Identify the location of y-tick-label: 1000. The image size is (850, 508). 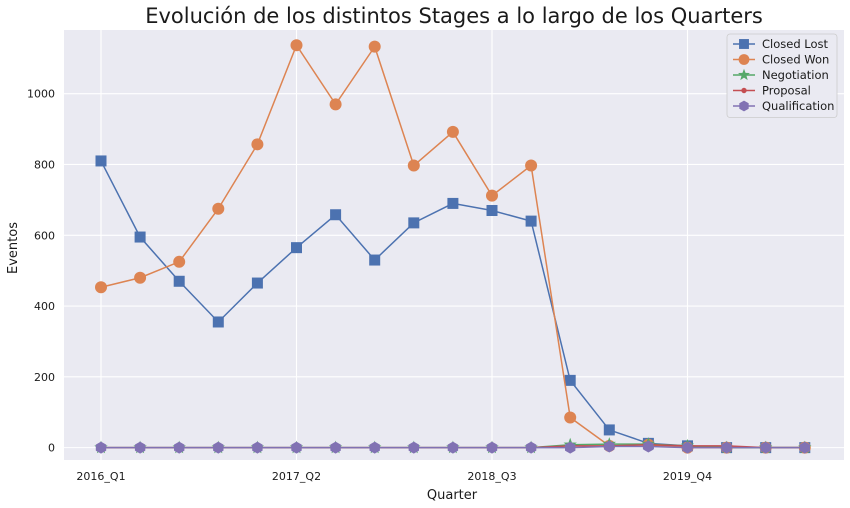
(41, 94).